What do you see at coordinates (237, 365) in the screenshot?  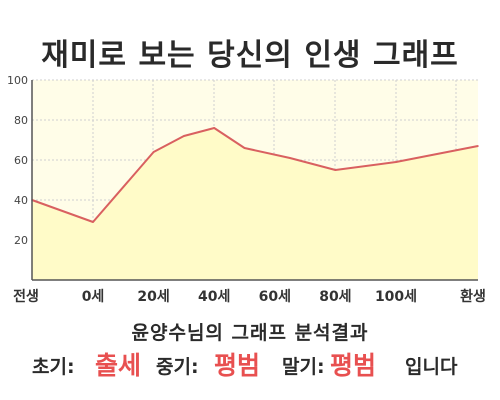 I see `mid-value: 평범` at bounding box center [237, 365].